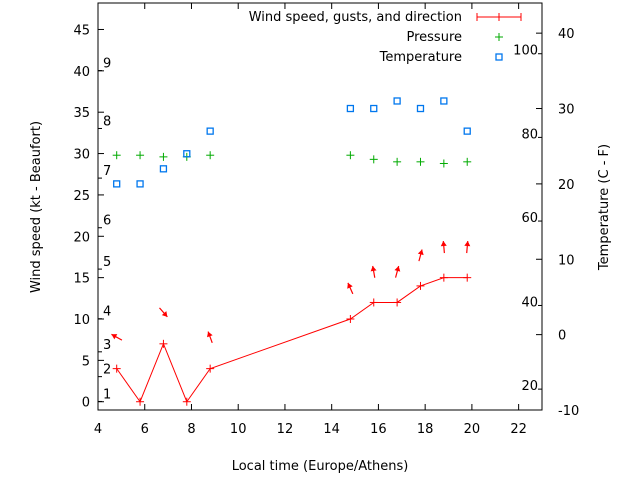 The image size is (640, 480). Describe the element at coordinates (81, 30) in the screenshot. I see `y-tick-label: 45` at that location.